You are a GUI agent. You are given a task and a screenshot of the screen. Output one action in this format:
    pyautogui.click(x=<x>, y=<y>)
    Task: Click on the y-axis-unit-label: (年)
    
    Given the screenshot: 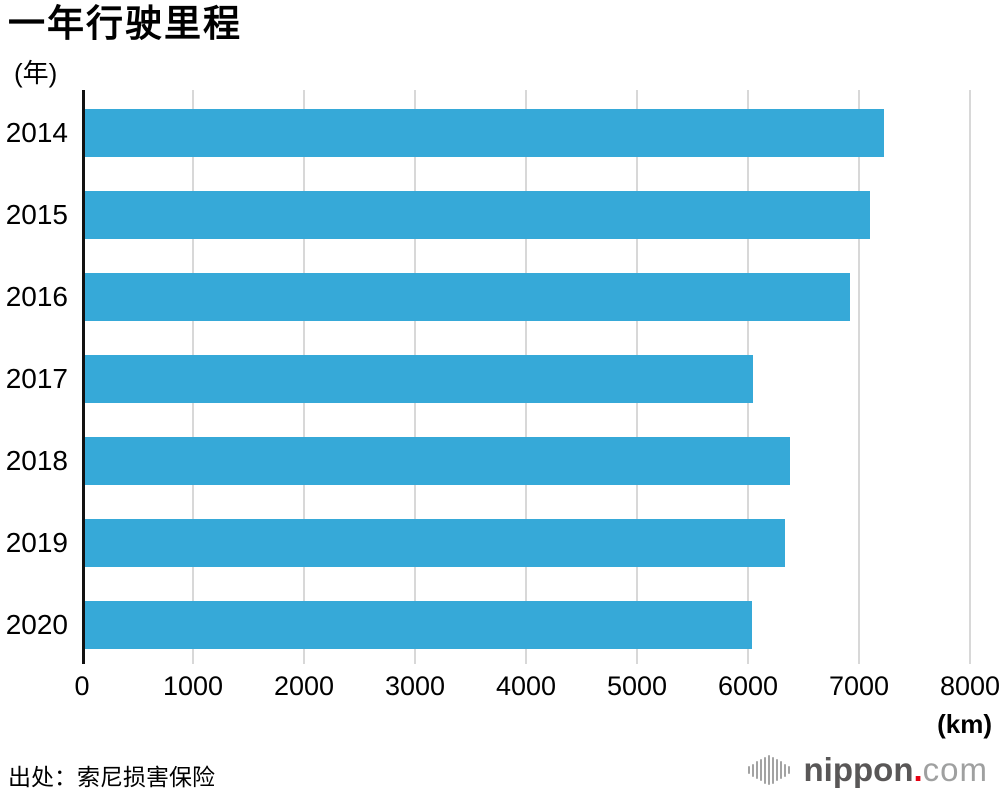 What is the action you would take?
    pyautogui.click(x=36, y=73)
    